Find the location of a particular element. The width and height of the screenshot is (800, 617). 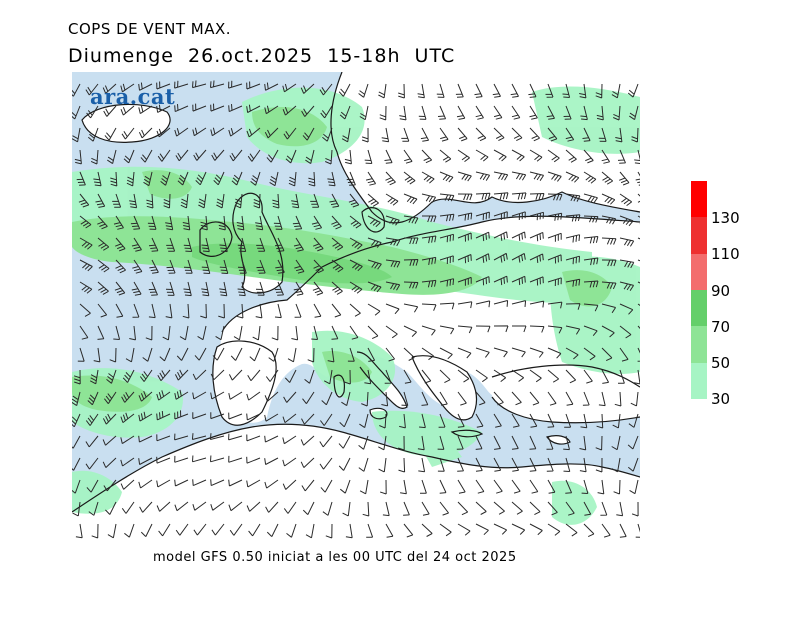

legend-label-50: 50 is located at coordinates (721, 363).